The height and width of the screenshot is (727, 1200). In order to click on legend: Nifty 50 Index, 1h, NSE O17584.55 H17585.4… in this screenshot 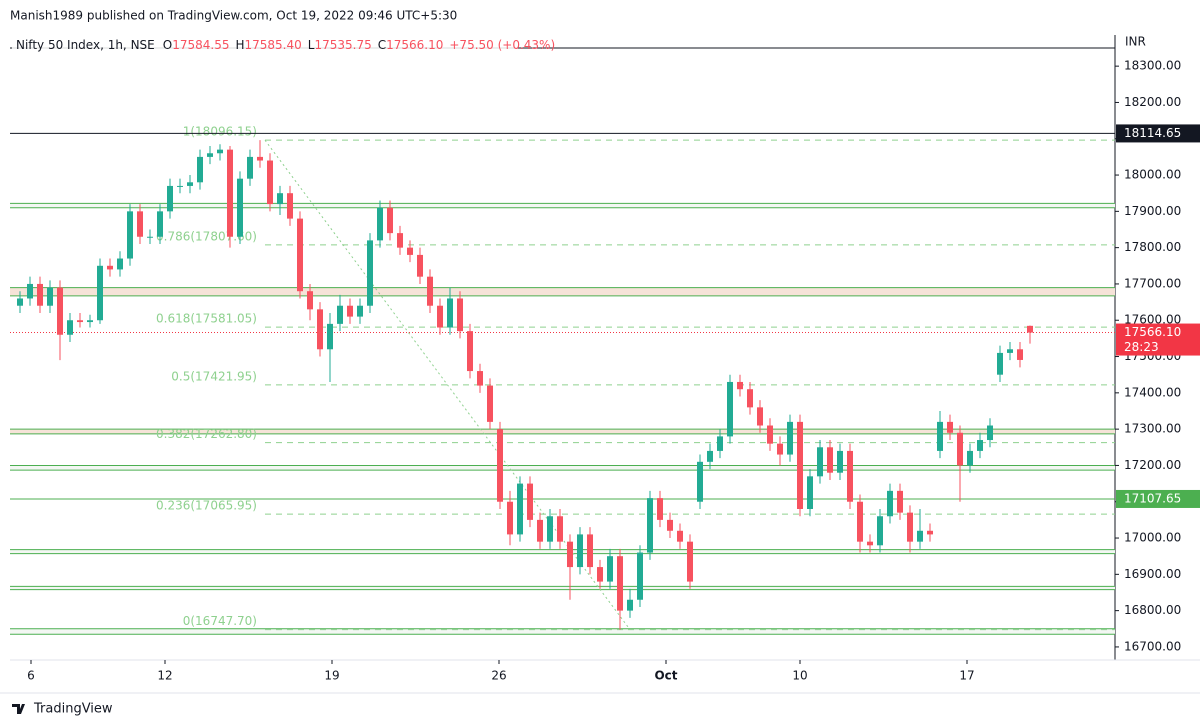, I will do `click(285, 45)`.